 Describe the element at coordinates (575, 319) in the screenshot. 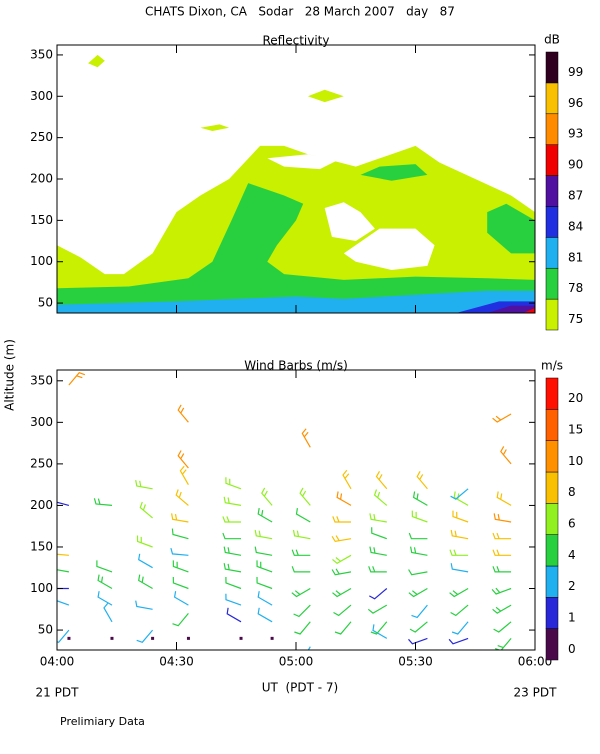

I see `colorbar-label: 75` at that location.